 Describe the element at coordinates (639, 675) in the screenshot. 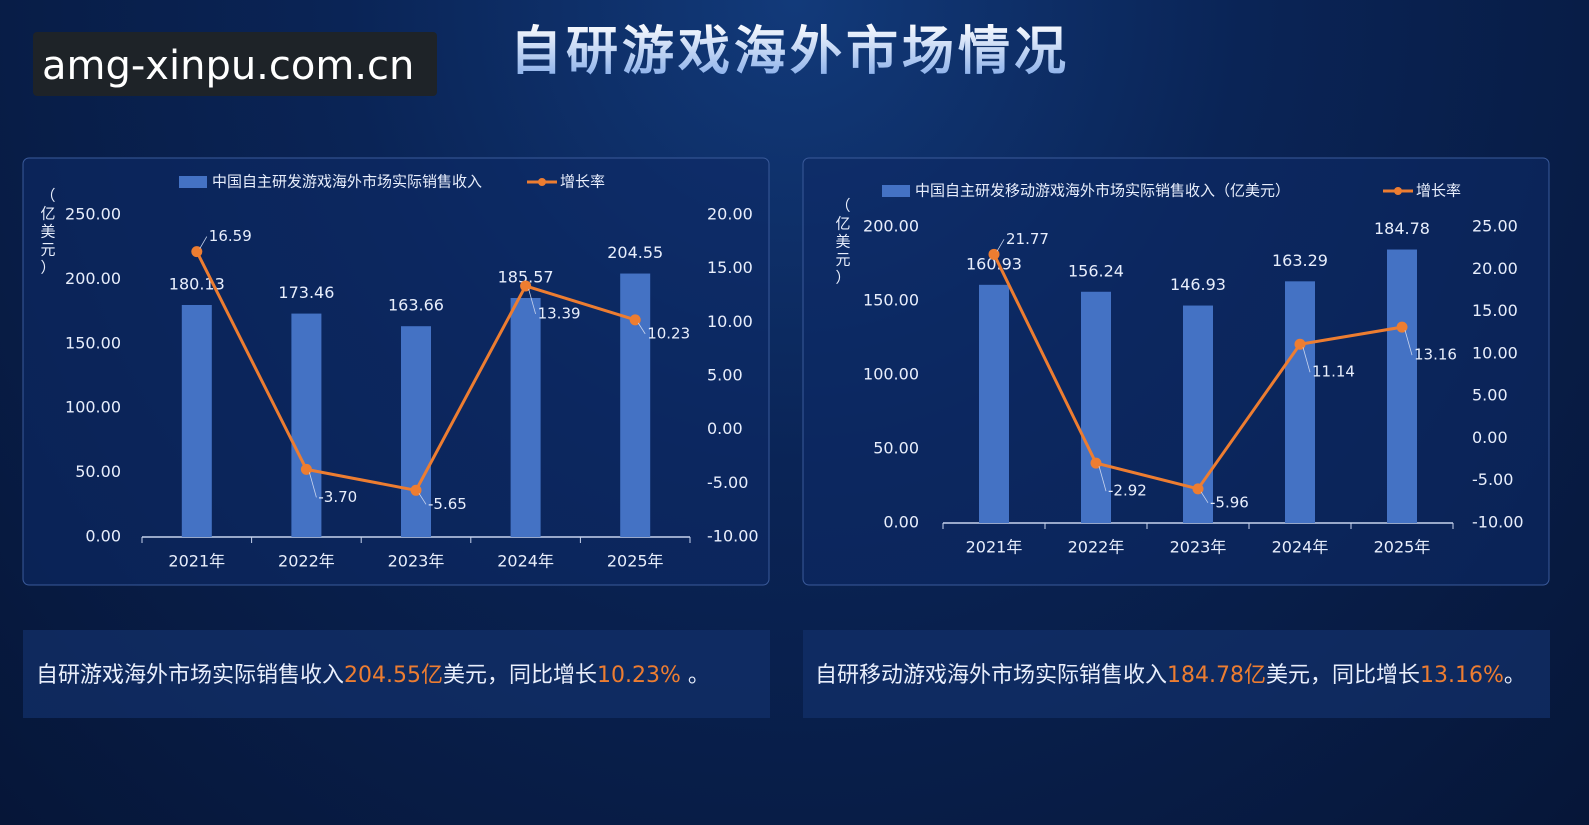

I see `caption-part: 10.23%` at that location.